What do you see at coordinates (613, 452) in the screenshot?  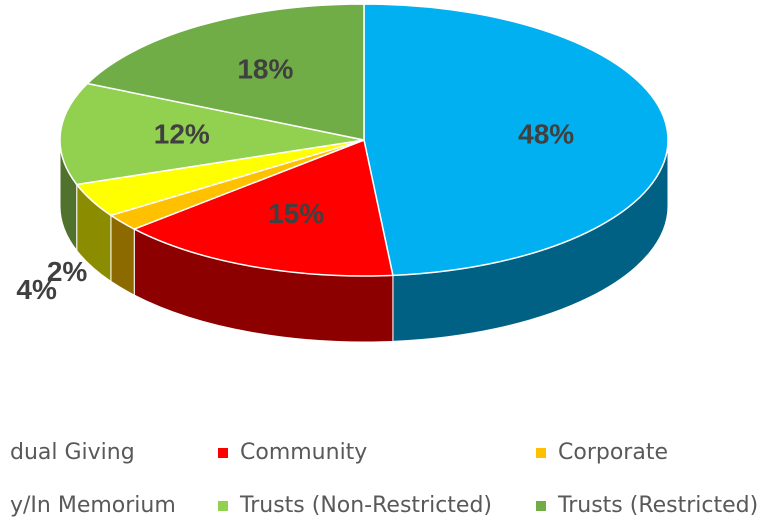 I see `legend-label: Corporate` at bounding box center [613, 452].